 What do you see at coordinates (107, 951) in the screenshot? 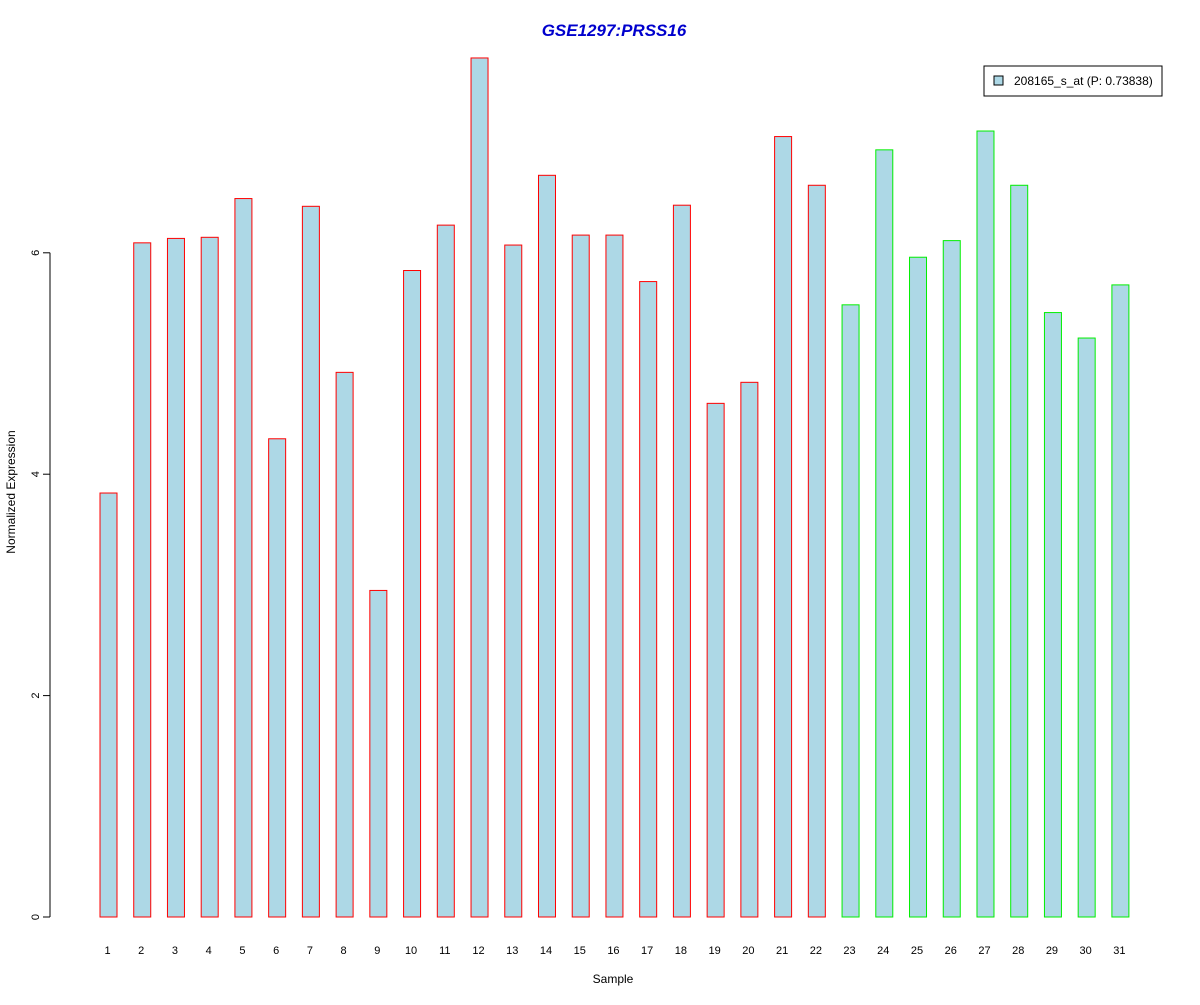
I see `x-tick-label: 1` at bounding box center [107, 951].